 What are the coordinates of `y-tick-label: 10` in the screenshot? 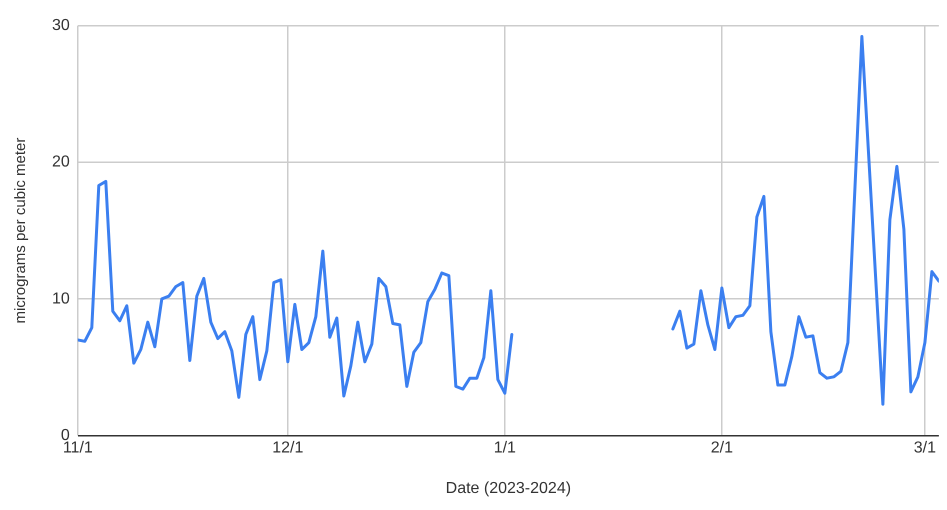 It's located at (61, 299).